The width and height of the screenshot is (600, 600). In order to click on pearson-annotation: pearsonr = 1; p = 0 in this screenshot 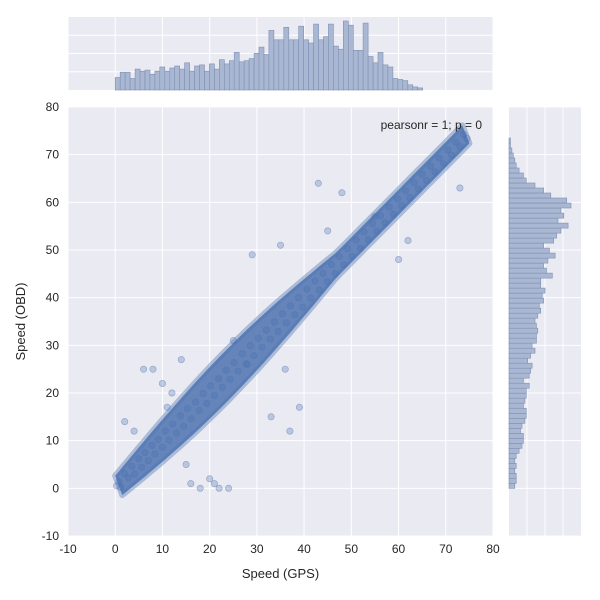, I will do `click(432, 125)`.